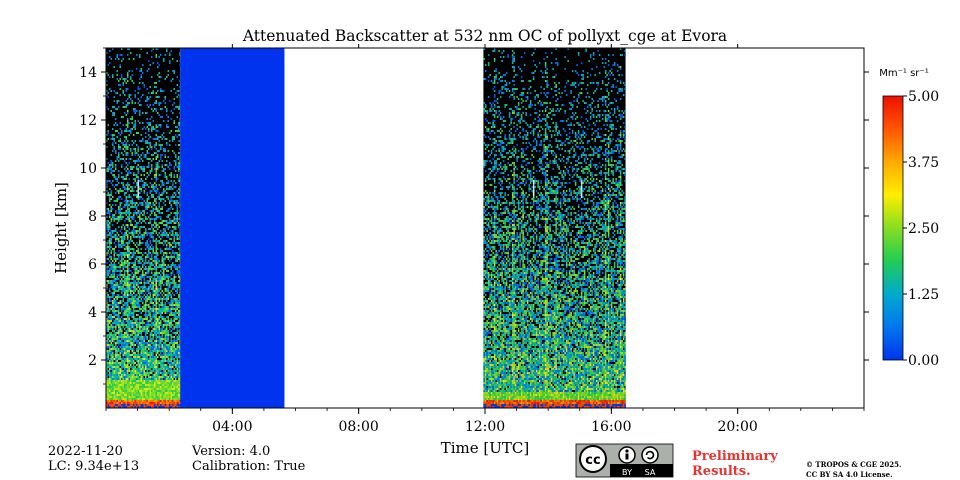 The image size is (960, 480). Describe the element at coordinates (88, 121) in the screenshot. I see `y-tick-label: 12` at that location.